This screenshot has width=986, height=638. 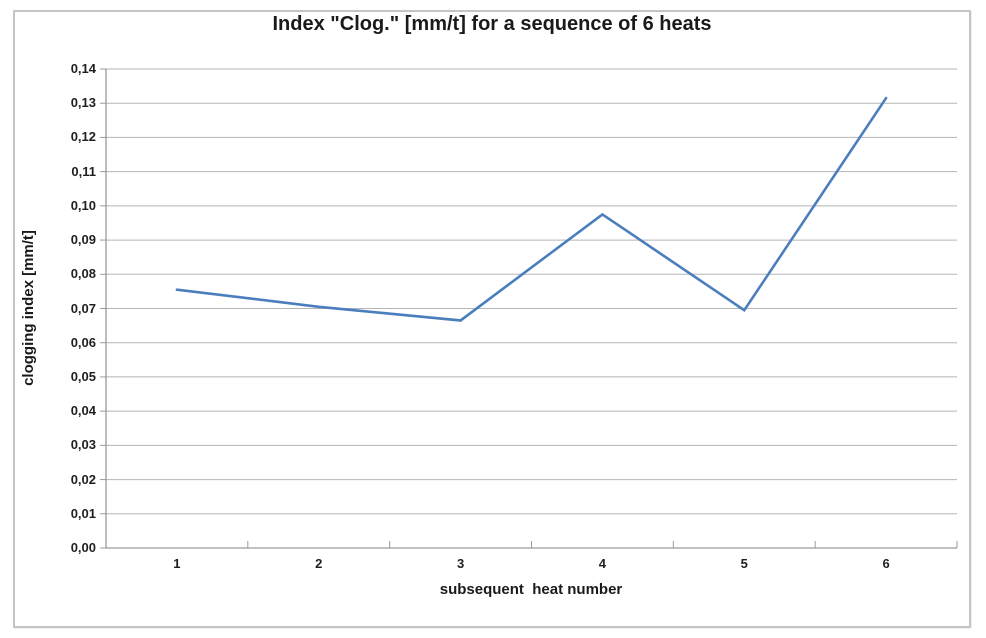 I want to click on y-tick-label: 0,11, so click(x=83, y=171).